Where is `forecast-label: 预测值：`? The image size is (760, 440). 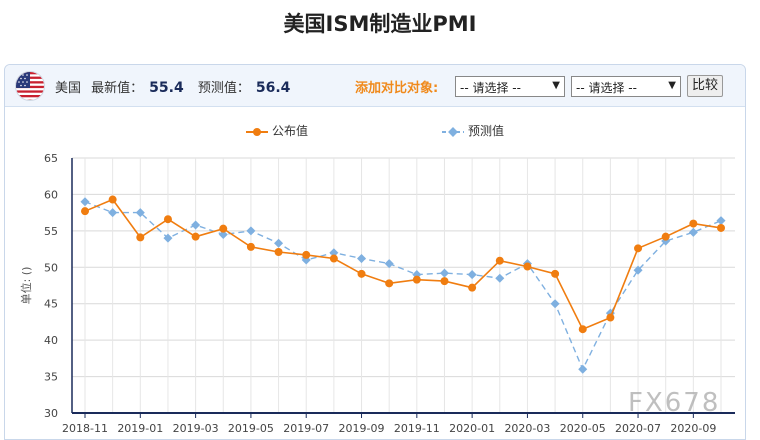 forecast-label: 预测值： is located at coordinates (223, 88).